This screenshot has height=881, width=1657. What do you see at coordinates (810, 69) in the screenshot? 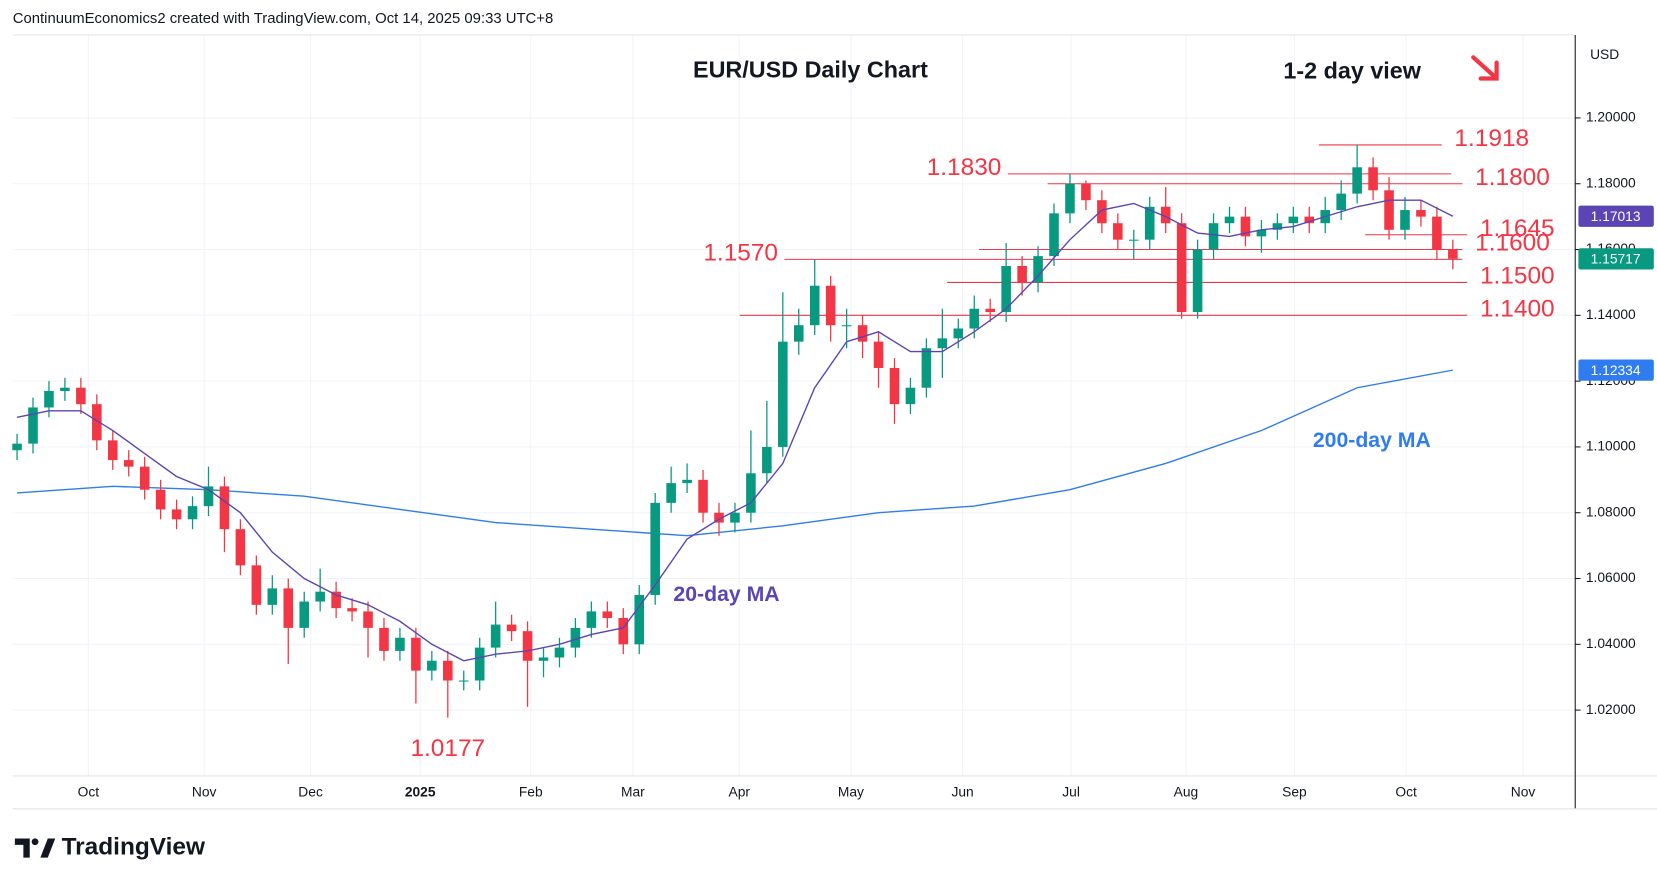
I see `chart-title: EUR/USD Daily Chart` at bounding box center [810, 69].